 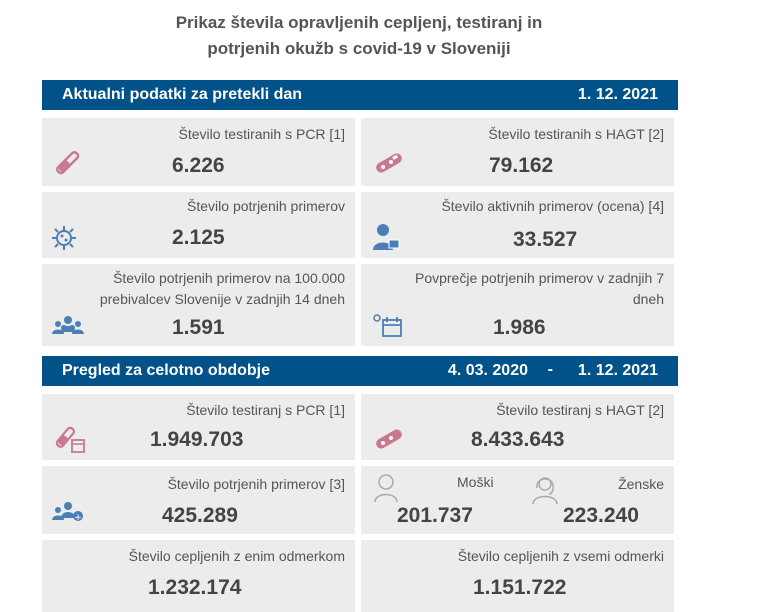 I want to click on tile-label: Število aktivnih primerov (ocena) [4], so click(x=552, y=206).